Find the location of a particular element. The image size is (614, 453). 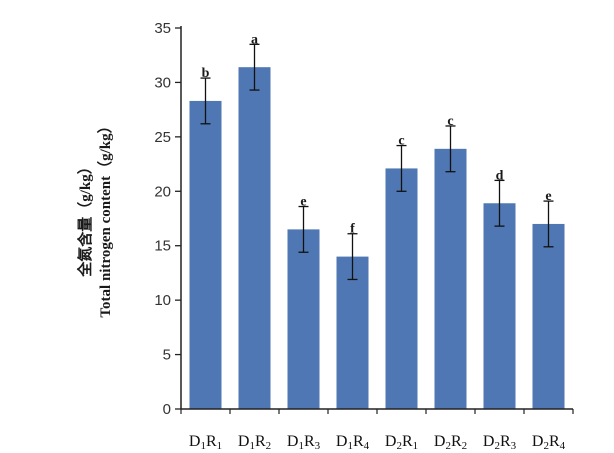

bar-D1R3 is located at coordinates (303, 319).